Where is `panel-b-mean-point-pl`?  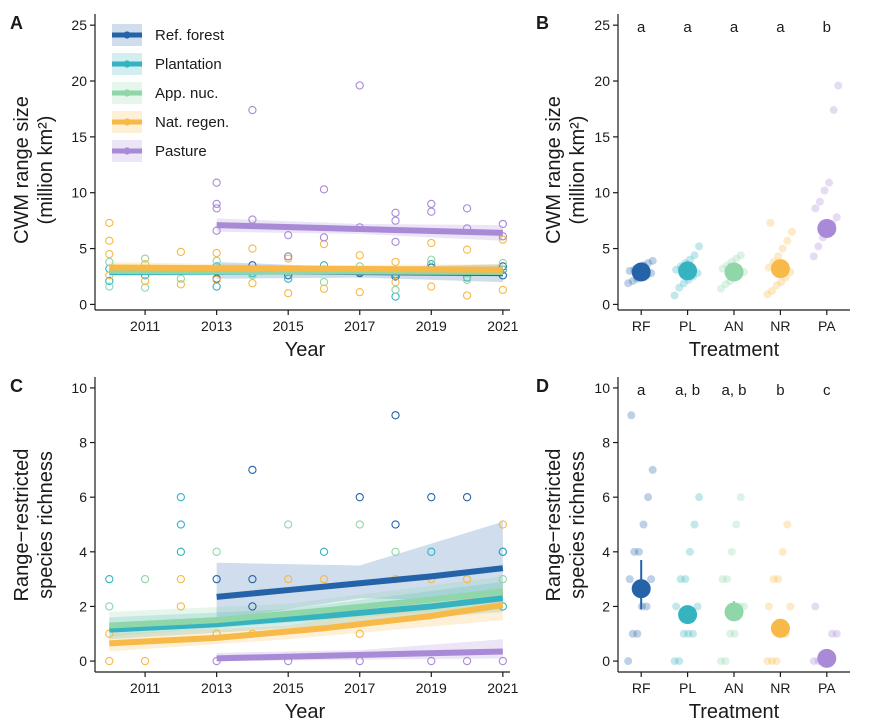 panel-b-mean-point-pl is located at coordinates (688, 271).